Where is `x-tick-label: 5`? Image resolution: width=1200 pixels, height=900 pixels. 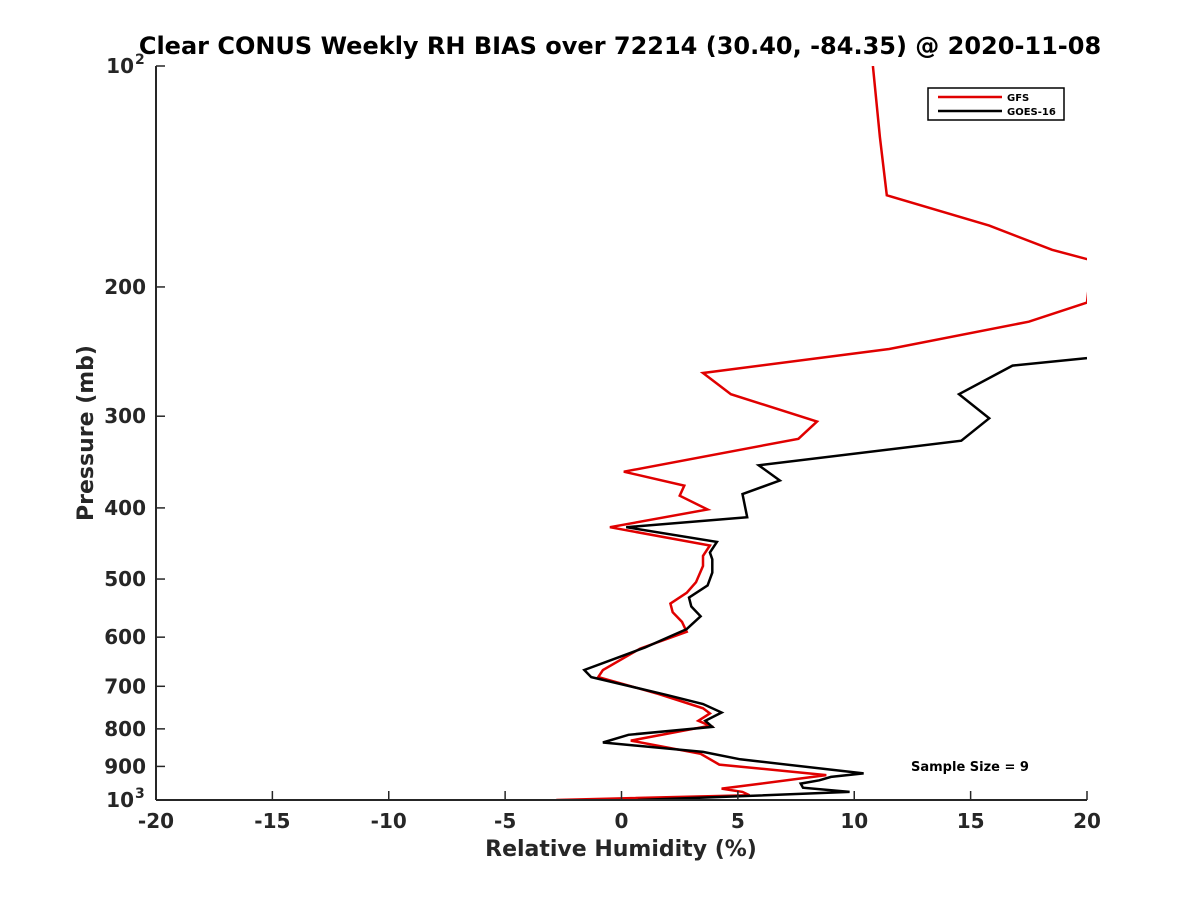
x-tick-label: 5 is located at coordinates (738, 821).